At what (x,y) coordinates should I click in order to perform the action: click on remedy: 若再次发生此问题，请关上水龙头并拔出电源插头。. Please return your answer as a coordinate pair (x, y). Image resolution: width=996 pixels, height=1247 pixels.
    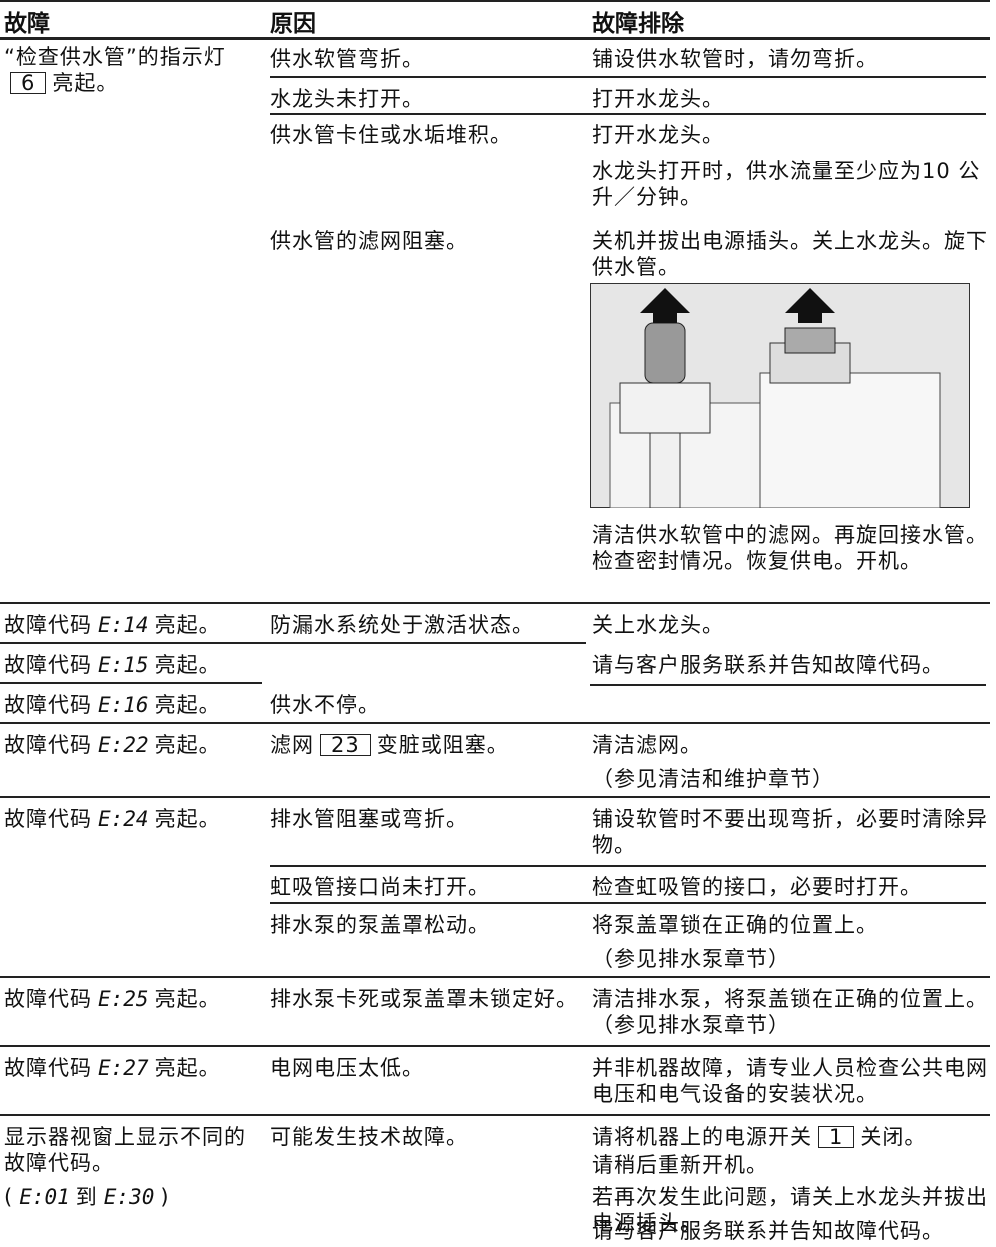
    Looking at the image, I should click on (790, 1210).